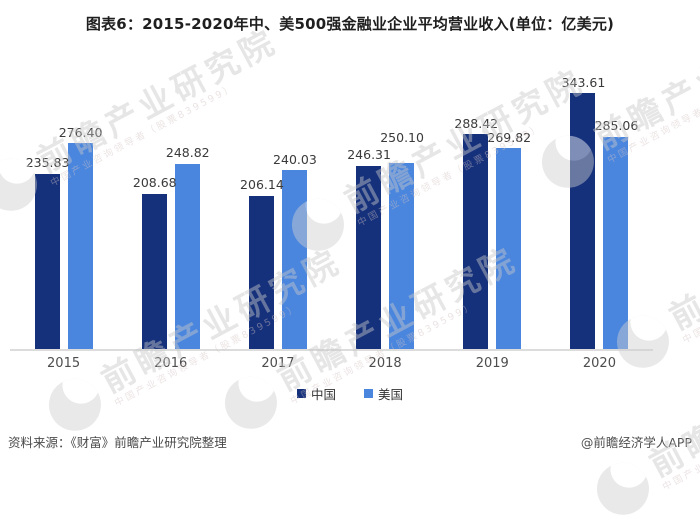 This screenshot has width=700, height=524. Describe the element at coordinates (369, 155) in the screenshot. I see `value-label-中国-2018: 246.31` at that location.